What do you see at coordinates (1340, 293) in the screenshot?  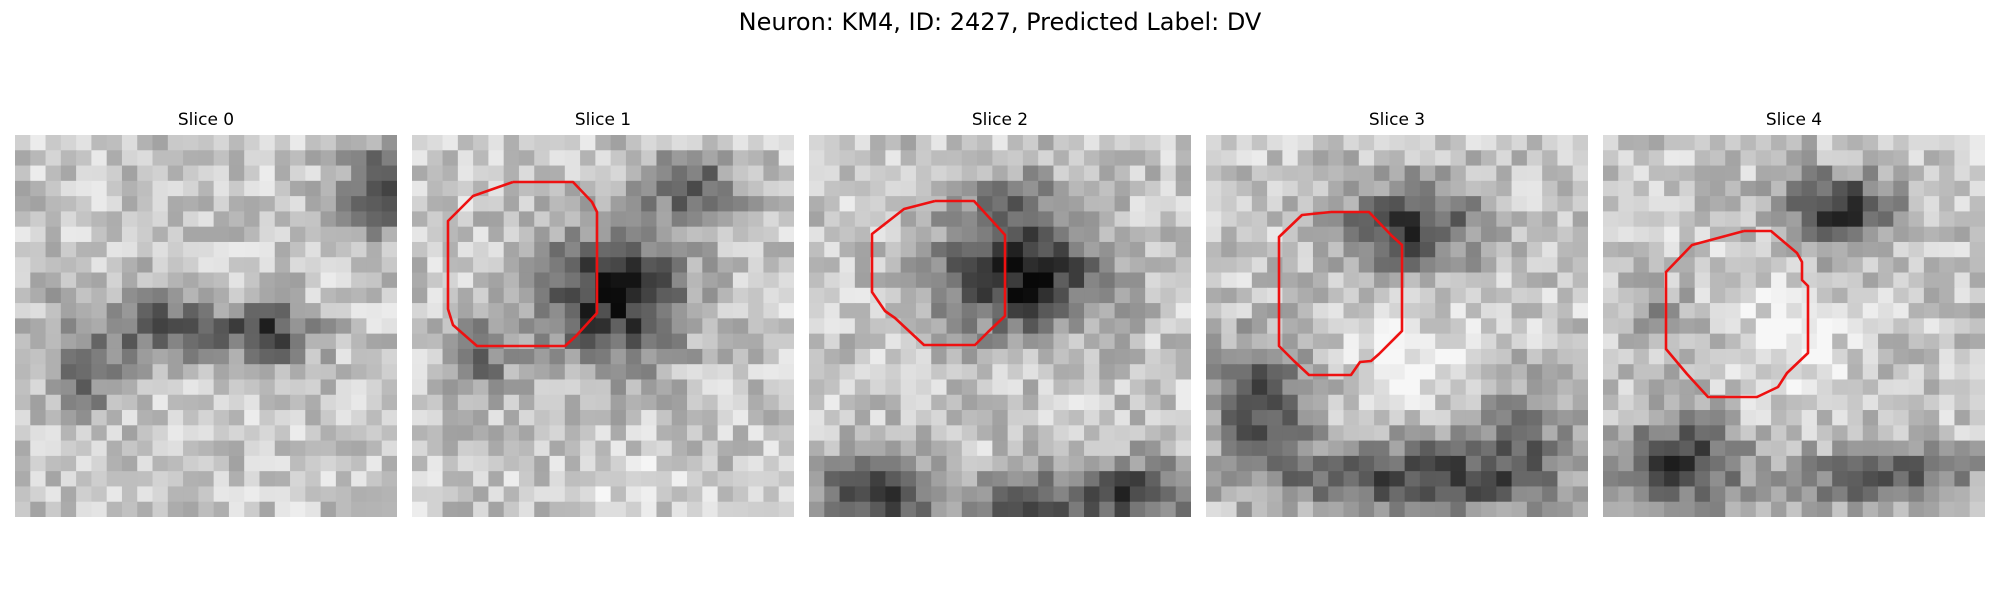 I see `roi-outline` at bounding box center [1340, 293].